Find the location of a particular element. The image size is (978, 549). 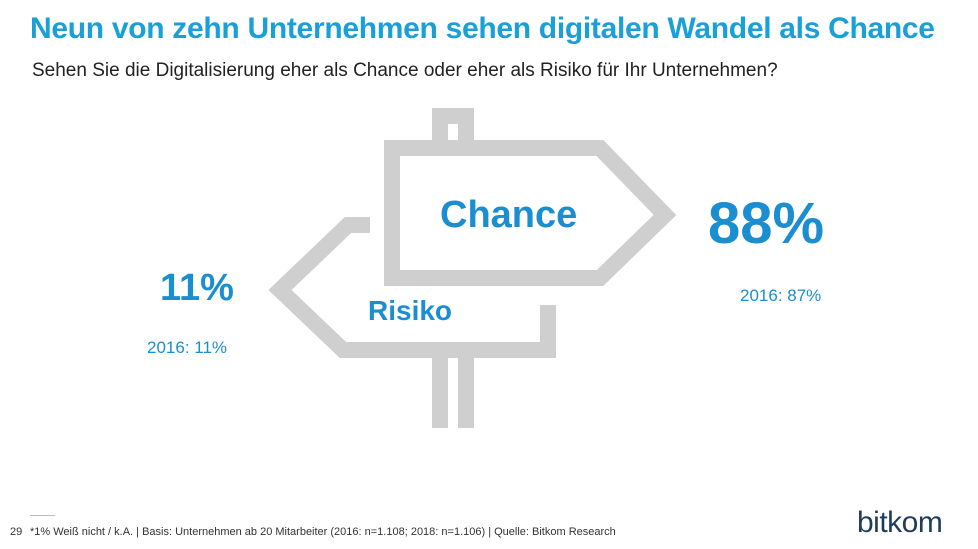

chance-sign is located at coordinates (530, 213).